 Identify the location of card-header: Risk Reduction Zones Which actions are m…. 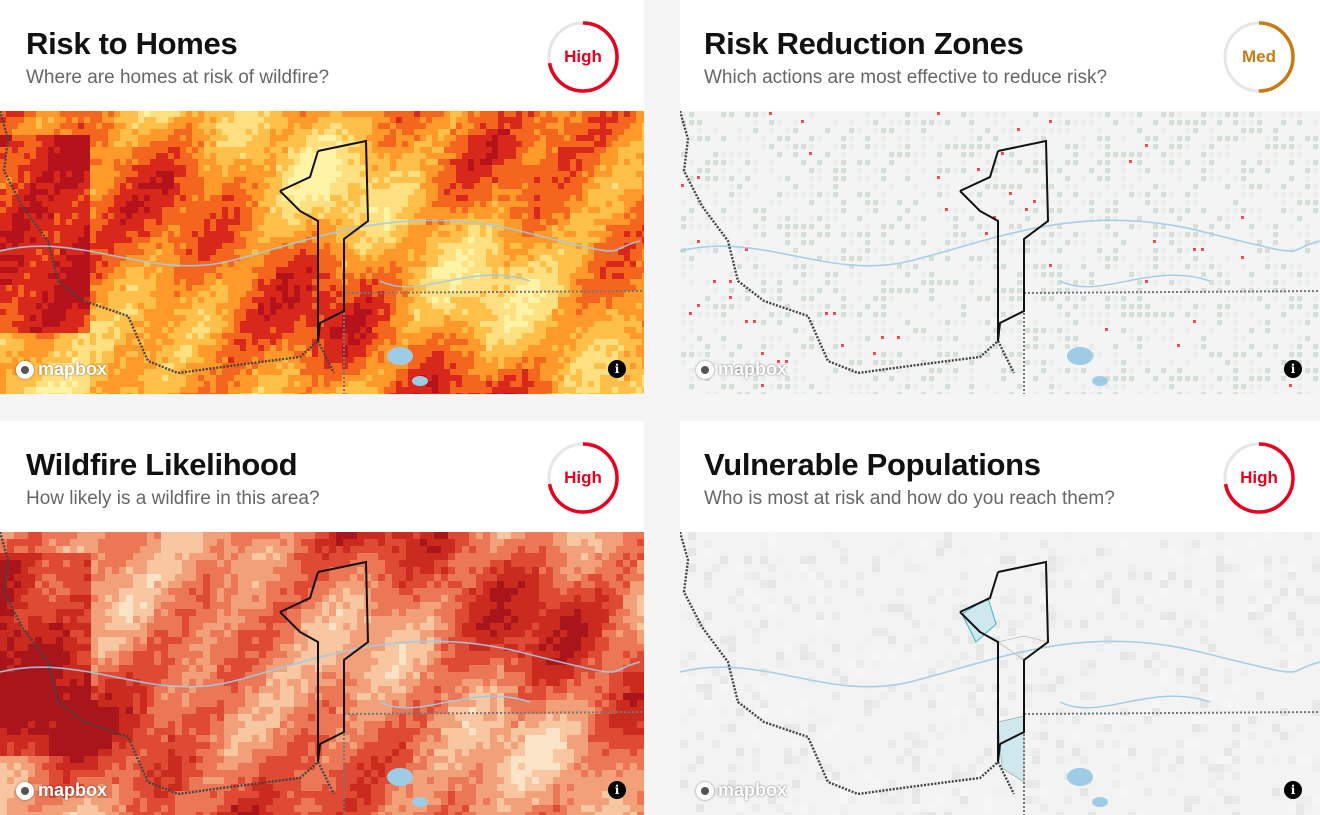
(1000, 55).